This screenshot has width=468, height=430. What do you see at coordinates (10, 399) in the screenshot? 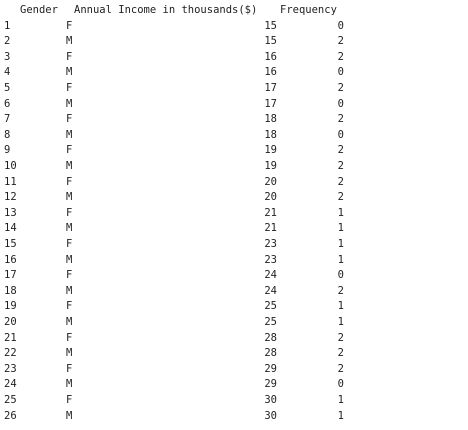
I see `row-index: 25` at bounding box center [10, 399].